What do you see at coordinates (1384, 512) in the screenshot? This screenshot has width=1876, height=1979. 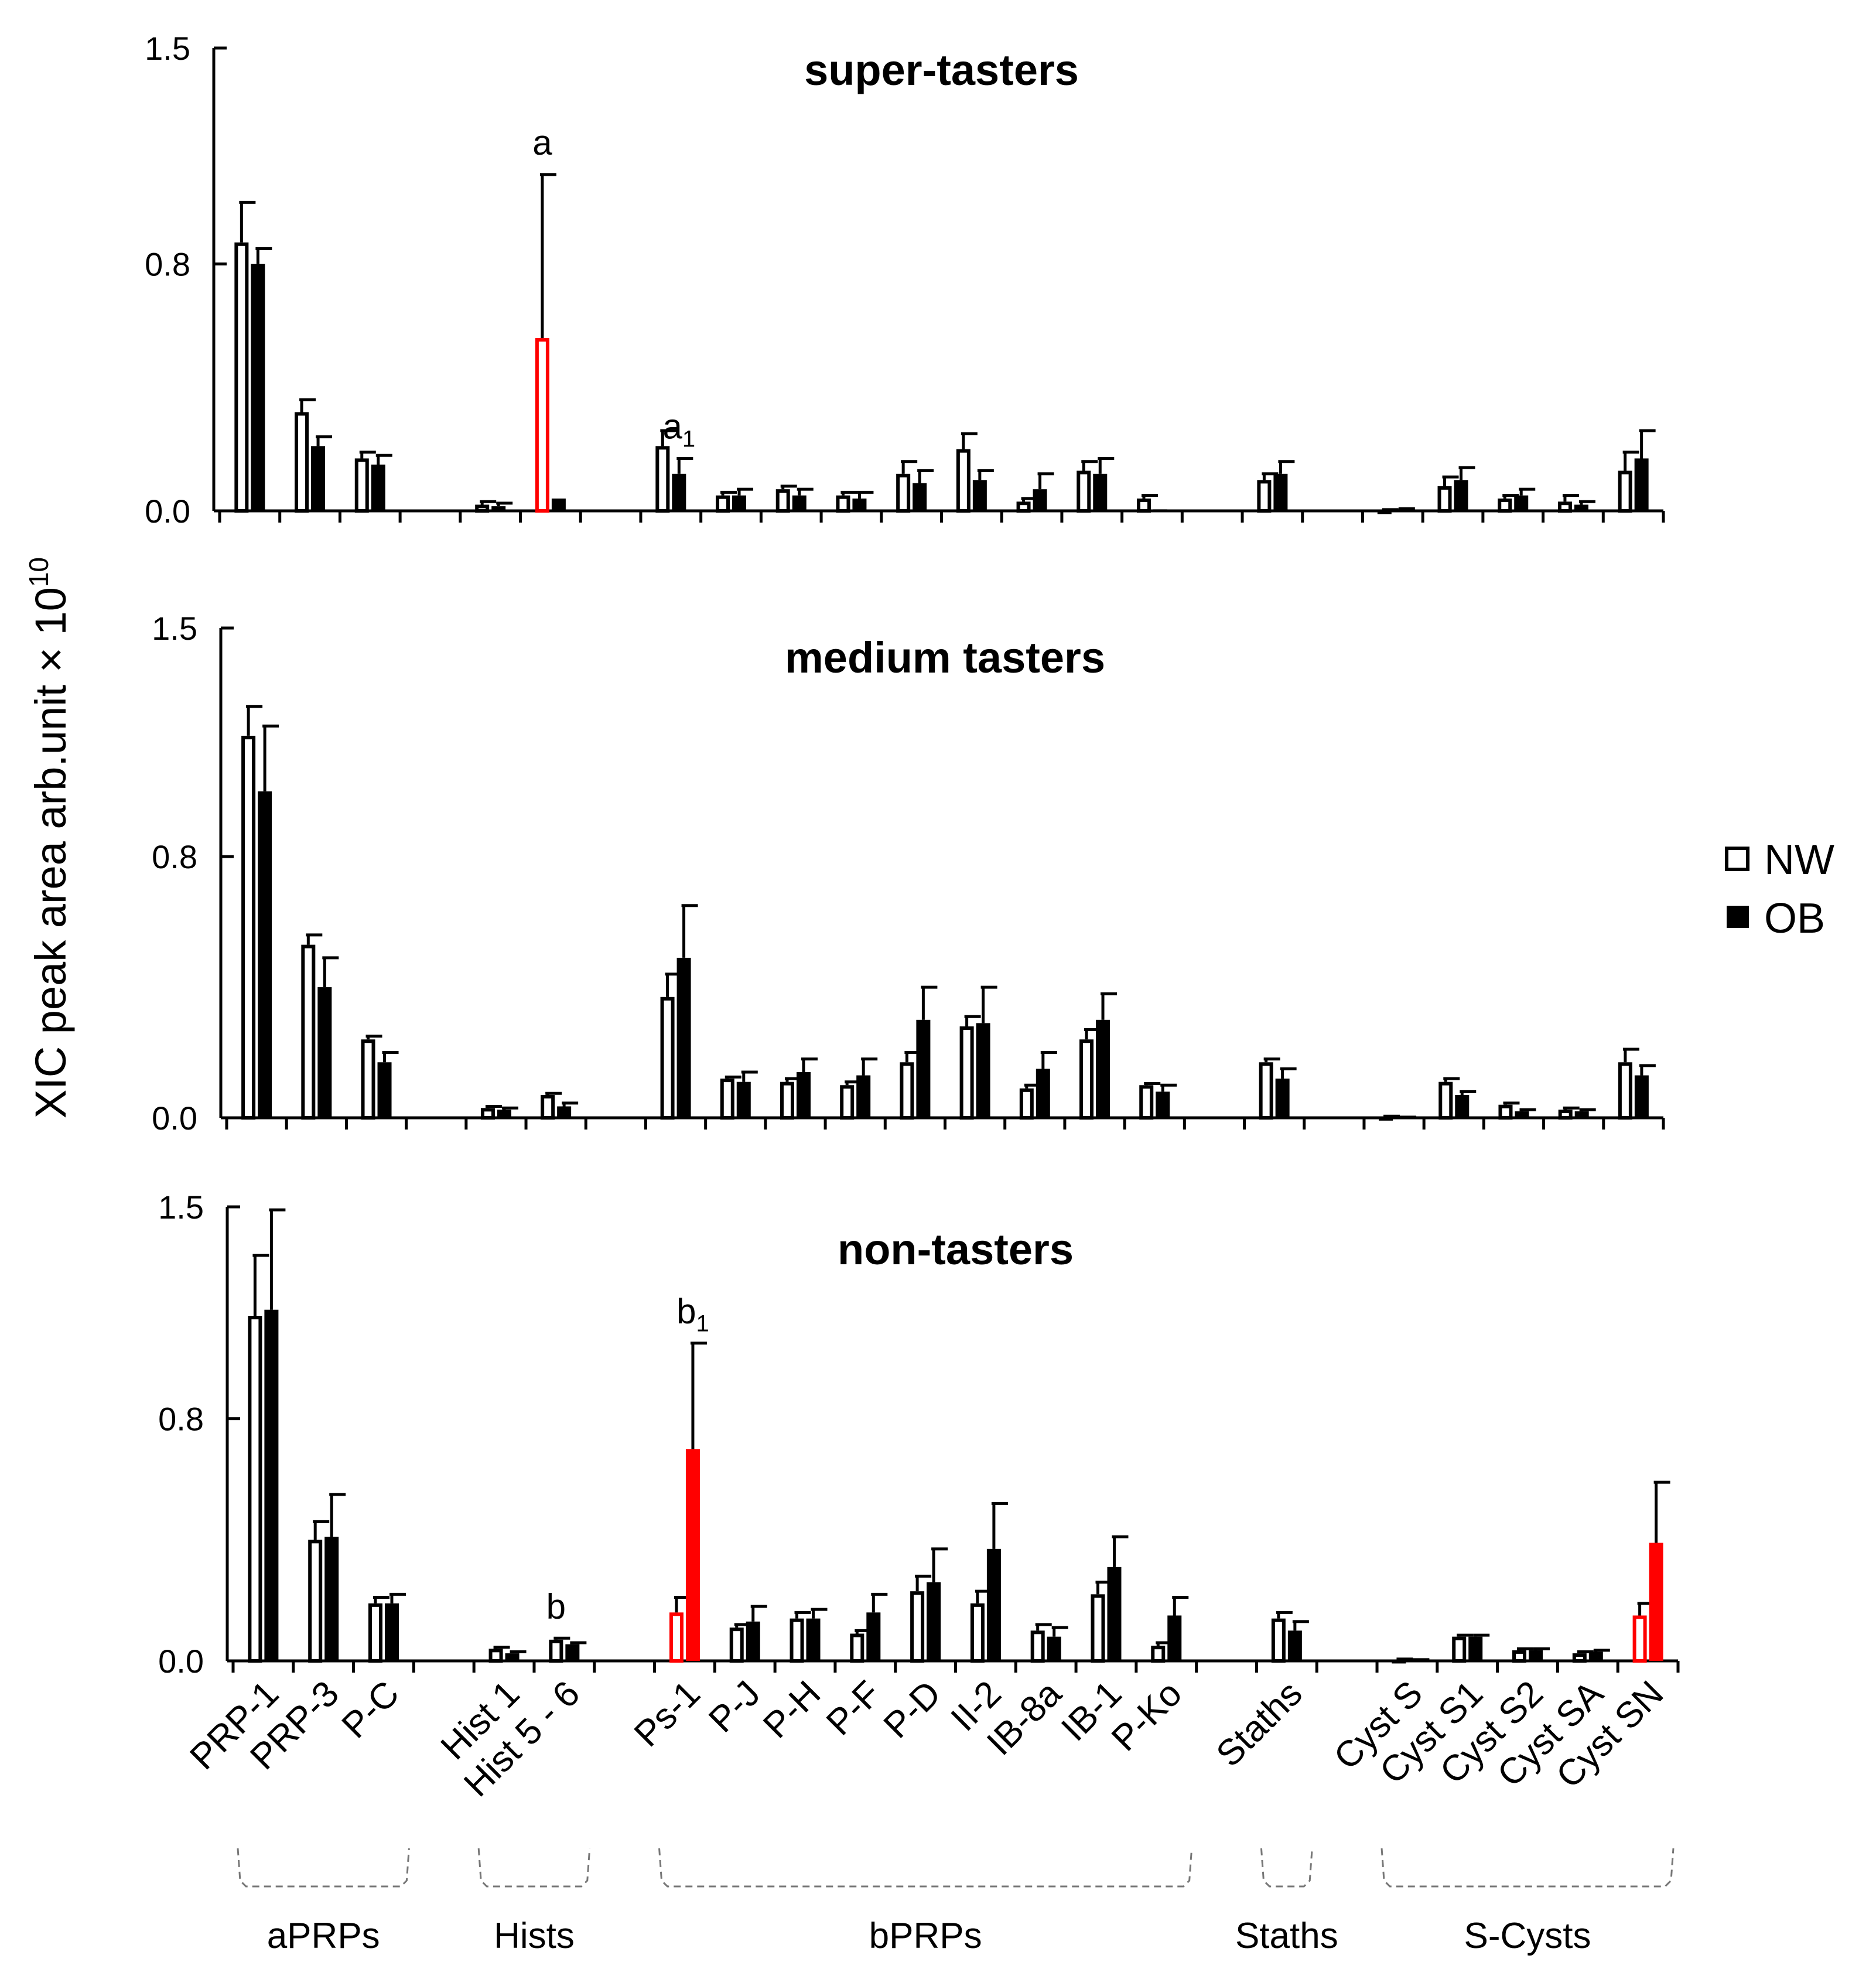 I see `bar-super-tasters-cyst-s-nw` at bounding box center [1384, 512].